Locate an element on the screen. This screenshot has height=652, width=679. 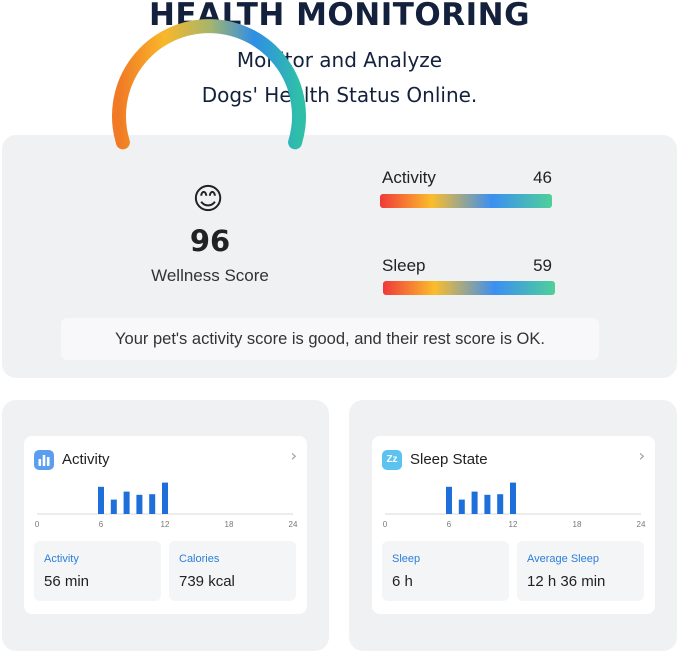
metric-activity-value: 46 is located at coordinates (542, 177).